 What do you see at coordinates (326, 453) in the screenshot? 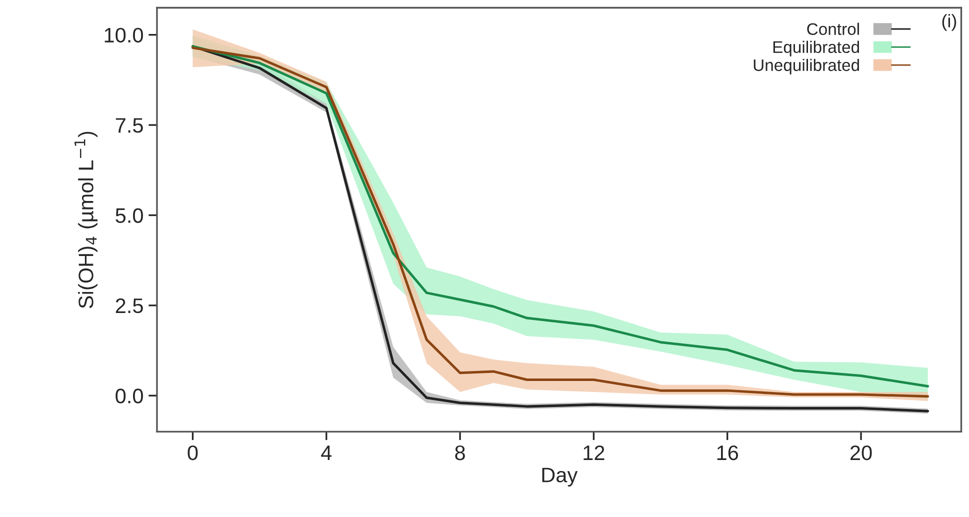
I see `x-tick-label: 4` at bounding box center [326, 453].